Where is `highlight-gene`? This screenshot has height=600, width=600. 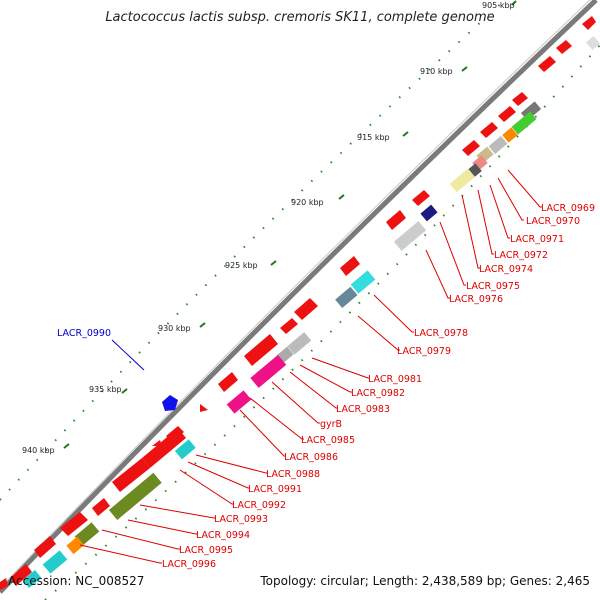
highlight-gene is located at coordinates (170, 403).